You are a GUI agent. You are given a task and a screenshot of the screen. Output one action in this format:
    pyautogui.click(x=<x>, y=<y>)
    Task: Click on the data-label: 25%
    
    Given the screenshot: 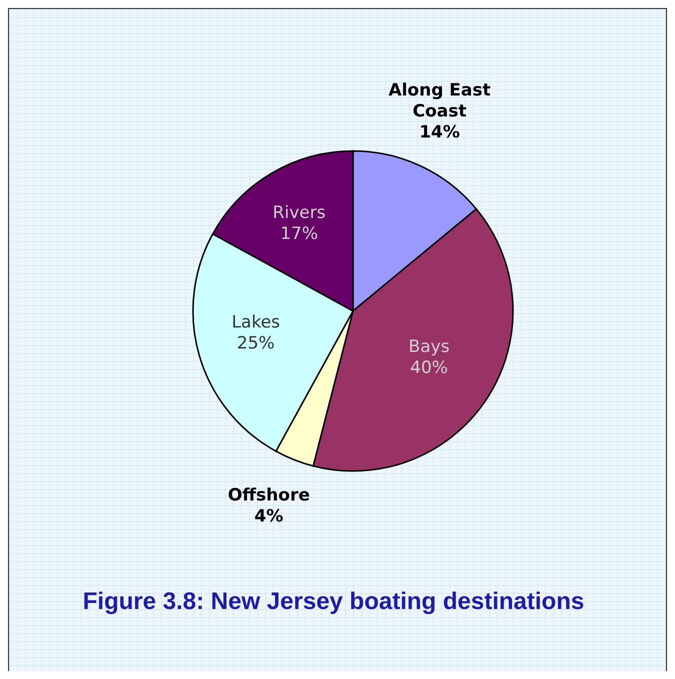 What is the action you would take?
    pyautogui.click(x=255, y=342)
    